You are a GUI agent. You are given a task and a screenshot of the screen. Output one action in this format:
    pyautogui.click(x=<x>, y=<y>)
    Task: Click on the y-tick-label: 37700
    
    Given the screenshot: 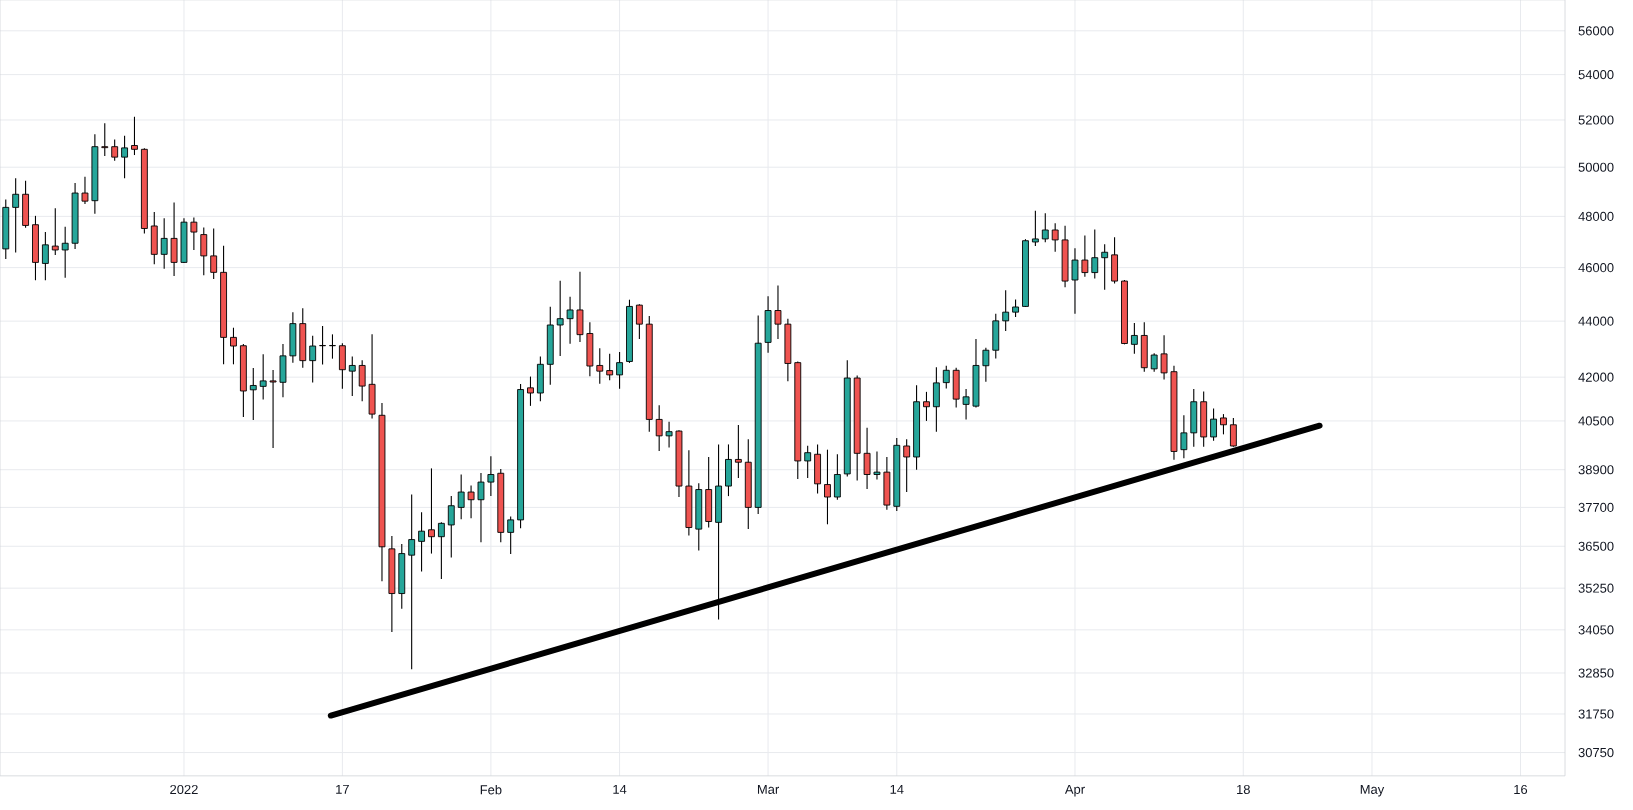 What is the action you would take?
    pyautogui.click(x=1596, y=507)
    